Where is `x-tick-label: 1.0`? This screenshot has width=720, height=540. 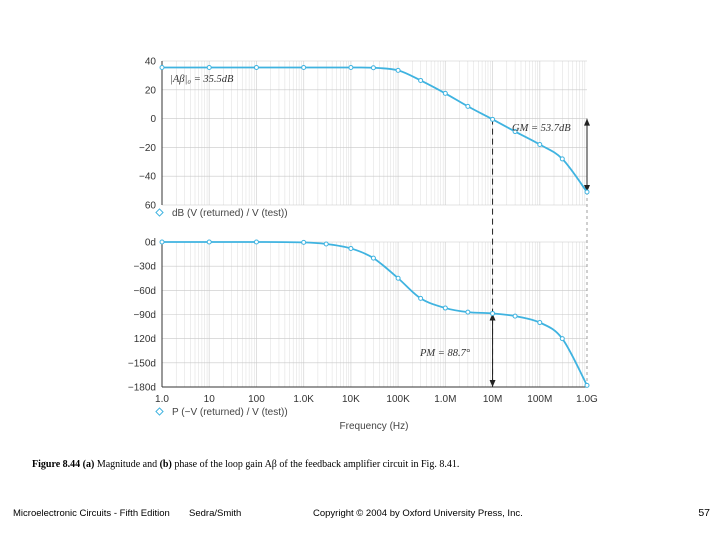
x-tick-label: 1.0 is located at coordinates (162, 399).